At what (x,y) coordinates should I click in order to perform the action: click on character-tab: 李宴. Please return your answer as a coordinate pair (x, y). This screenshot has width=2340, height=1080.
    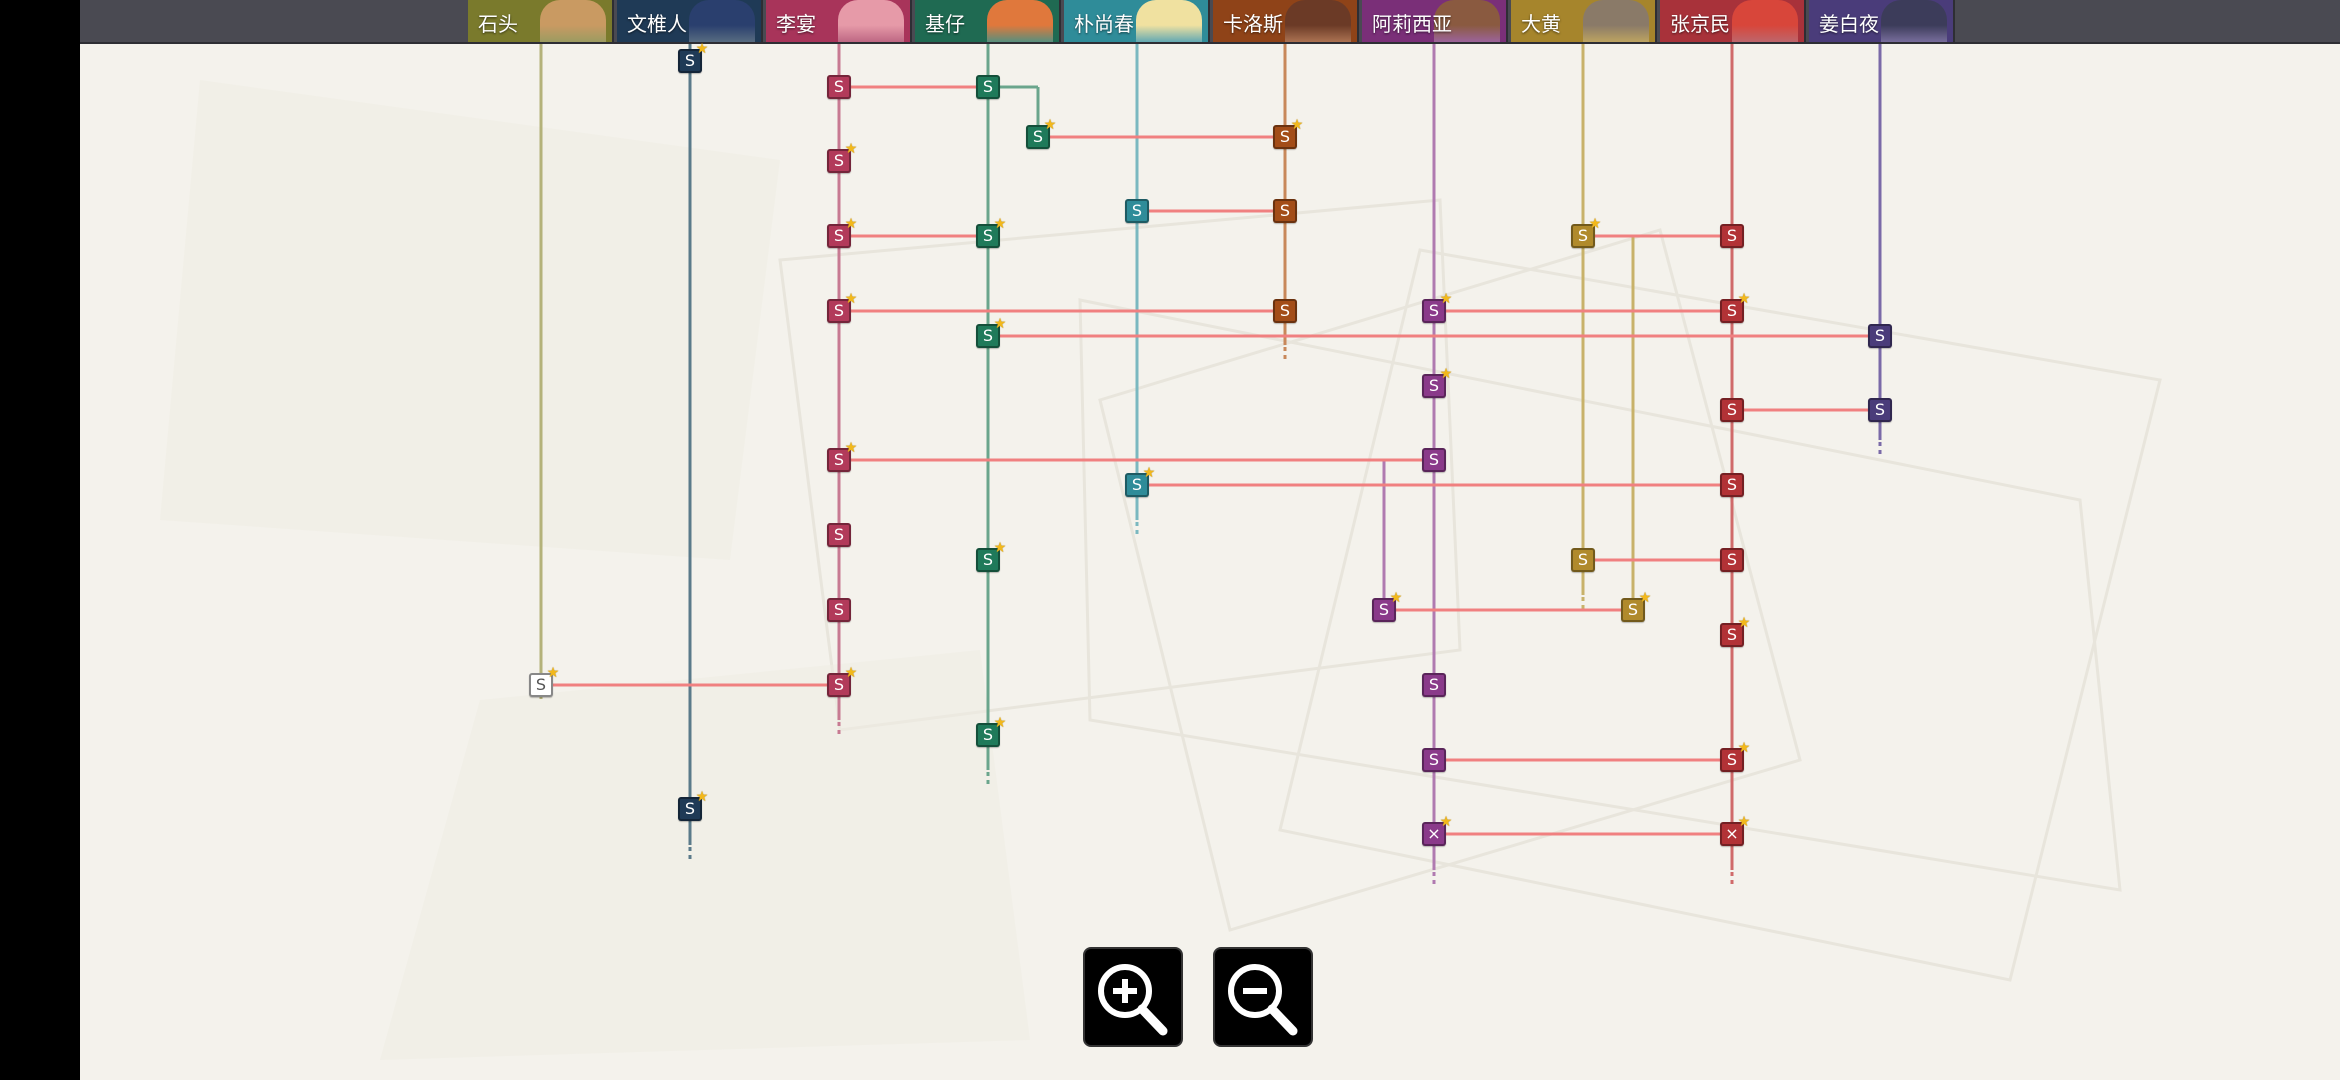
    Looking at the image, I should click on (839, 21).